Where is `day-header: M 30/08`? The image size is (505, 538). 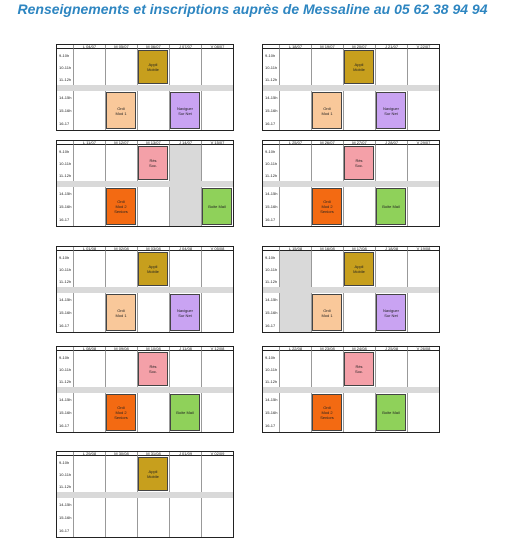 day-header: M 30/08 is located at coordinates (121, 454).